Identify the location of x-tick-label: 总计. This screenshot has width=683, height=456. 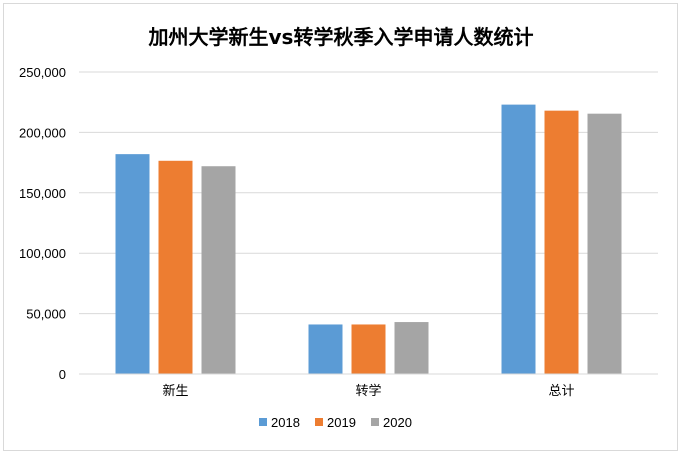
(561, 391).